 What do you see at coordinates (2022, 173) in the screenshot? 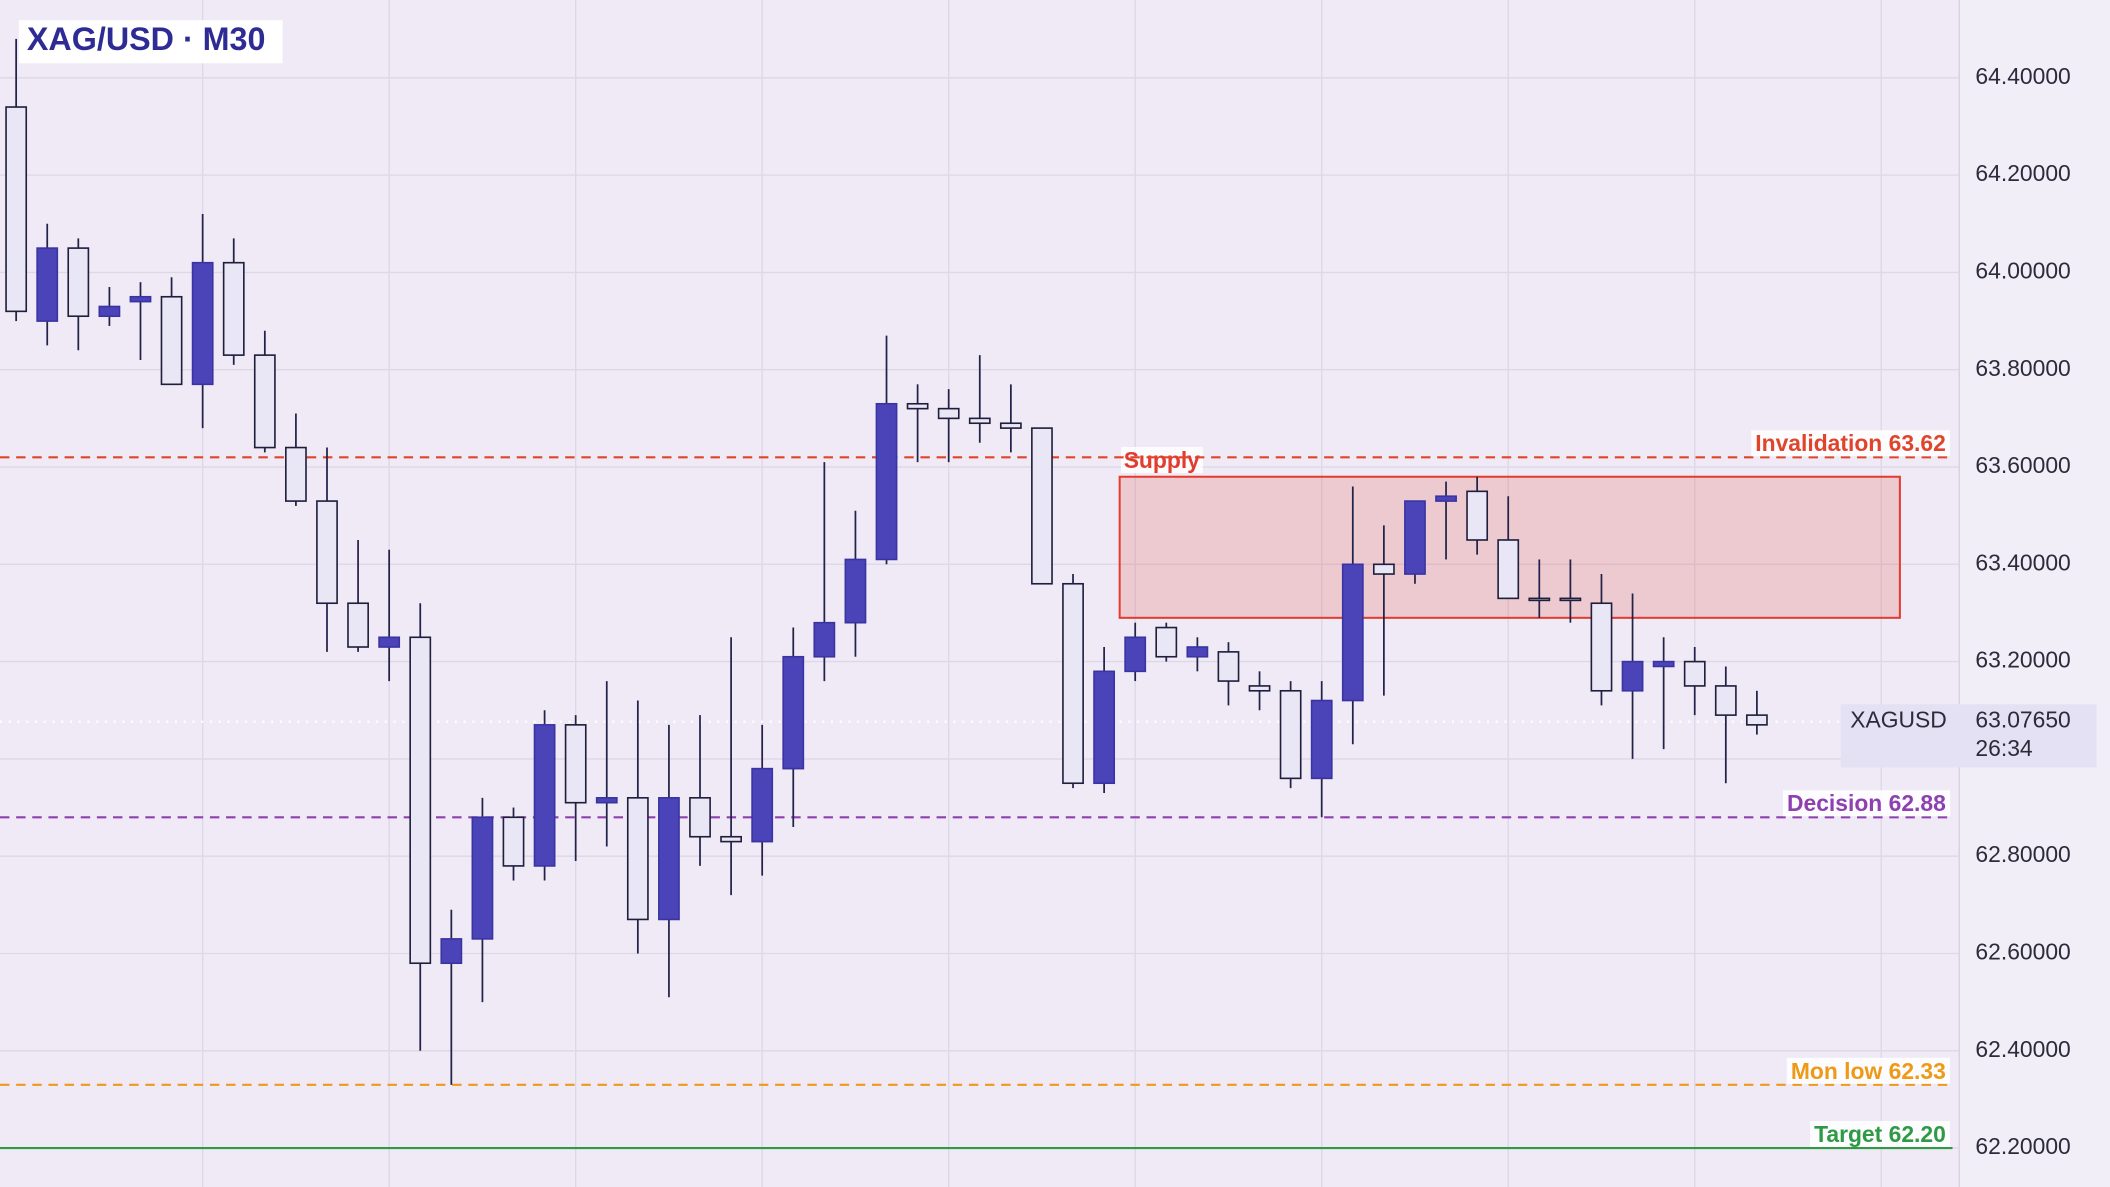
I see `y-tick-label: 64.20000` at bounding box center [2022, 173].